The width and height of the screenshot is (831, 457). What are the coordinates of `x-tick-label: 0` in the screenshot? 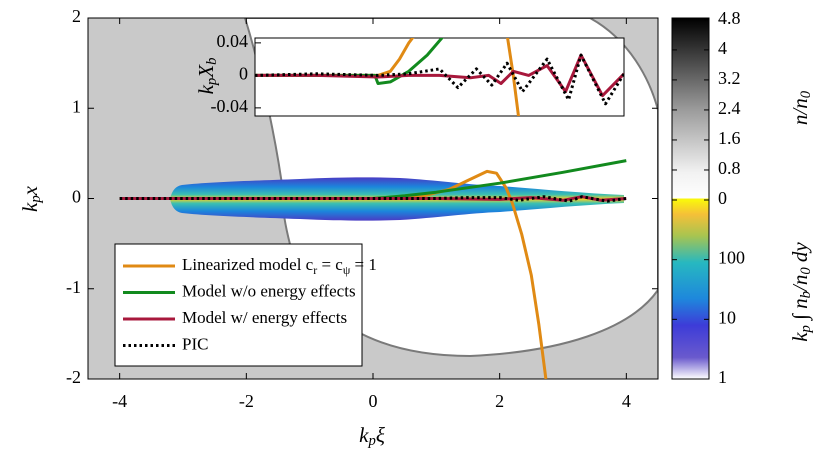 It's located at (373, 401).